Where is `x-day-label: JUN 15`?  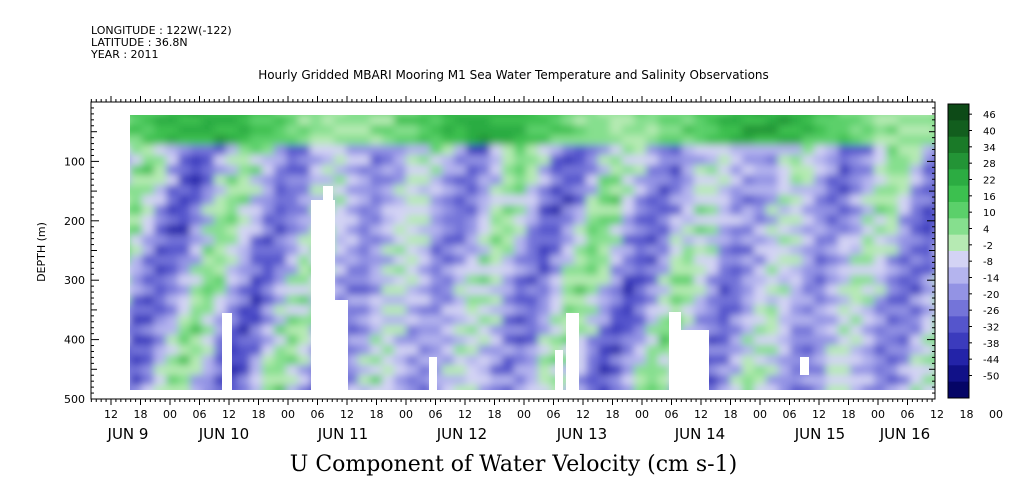
x-day-label: JUN 15 is located at coordinates (819, 434).